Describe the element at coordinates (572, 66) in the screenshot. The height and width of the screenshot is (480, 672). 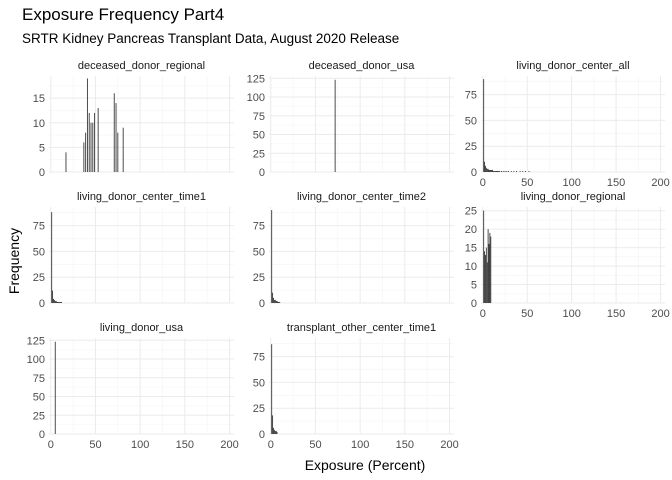
I see `facet-strip-label: living_donor_center_all` at that location.